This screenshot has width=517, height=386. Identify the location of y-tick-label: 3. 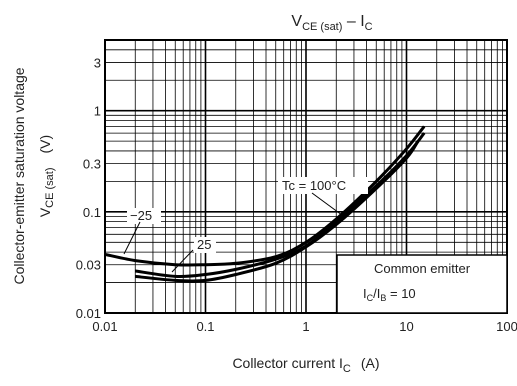
(97, 62).